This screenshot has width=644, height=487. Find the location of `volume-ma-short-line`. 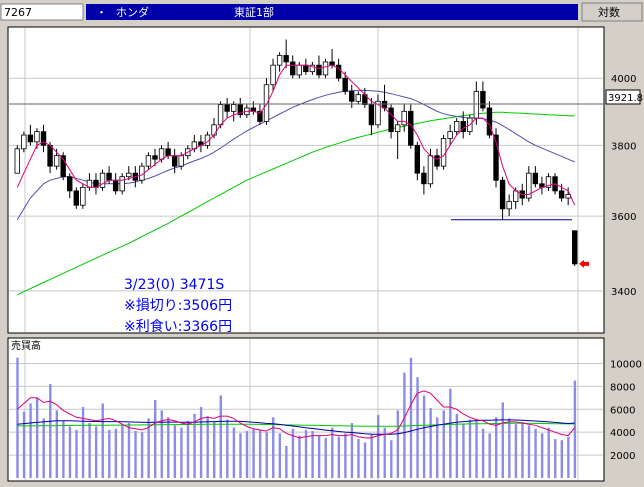

volume-ma-short-line is located at coordinates (296, 414).